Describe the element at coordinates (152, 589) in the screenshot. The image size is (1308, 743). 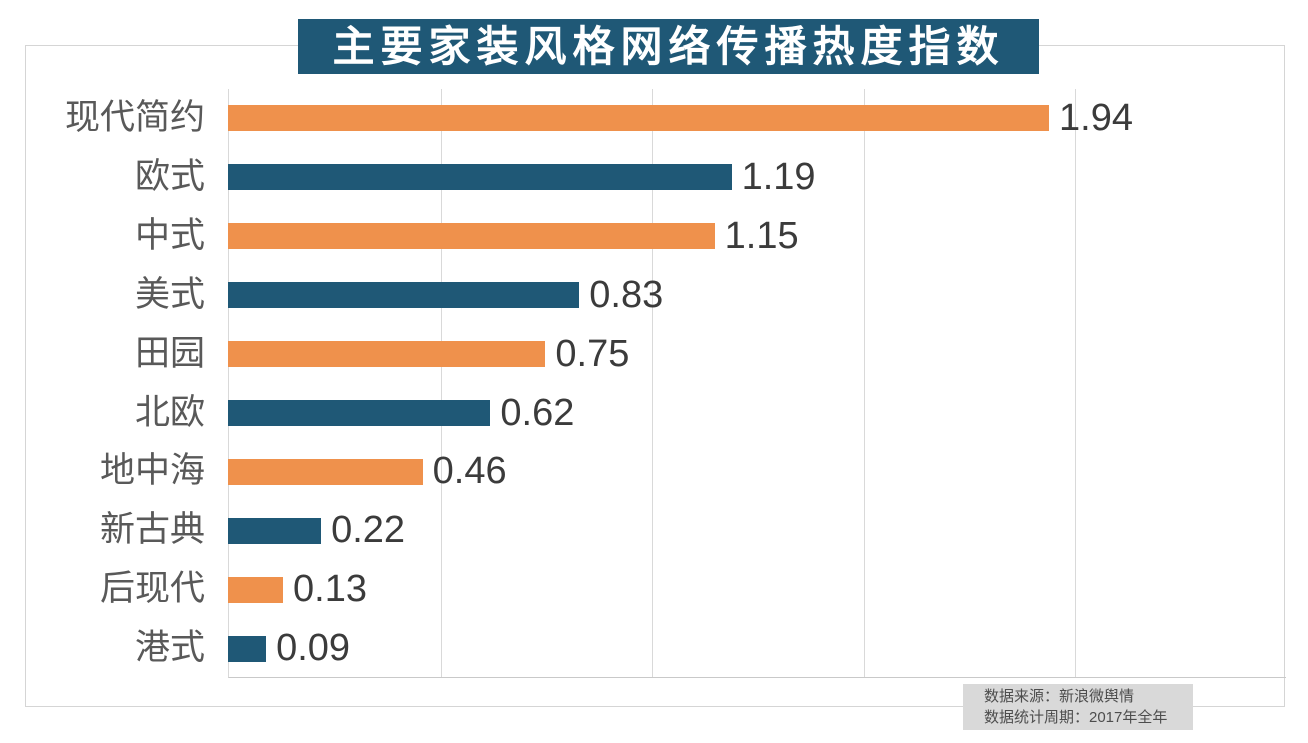
I see `category-label: 后现代` at that location.